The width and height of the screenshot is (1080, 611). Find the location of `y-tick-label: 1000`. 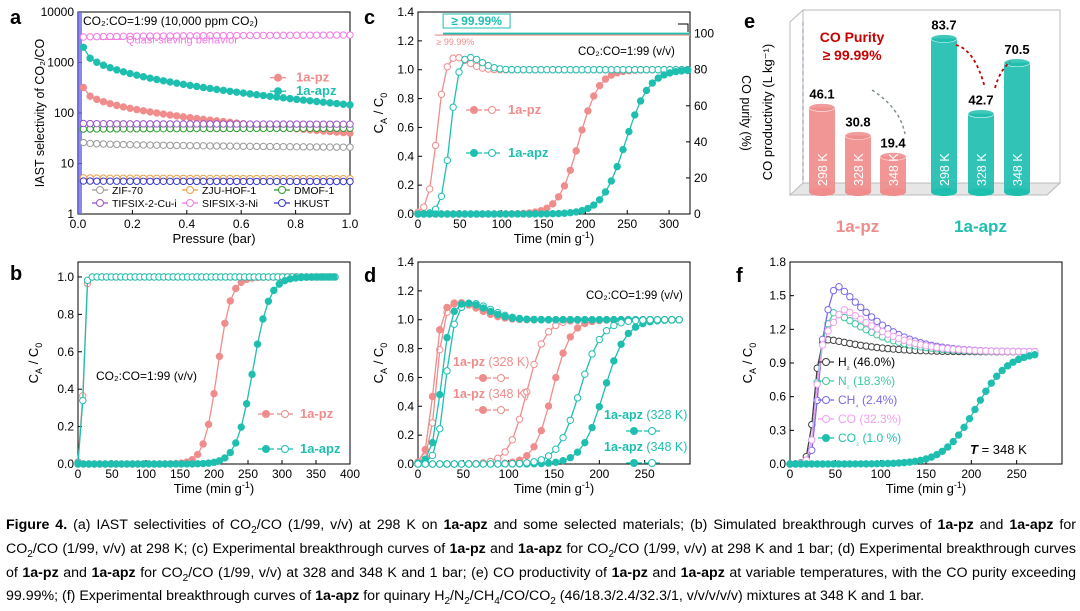

y-tick-label: 1000 is located at coordinates (60, 63).